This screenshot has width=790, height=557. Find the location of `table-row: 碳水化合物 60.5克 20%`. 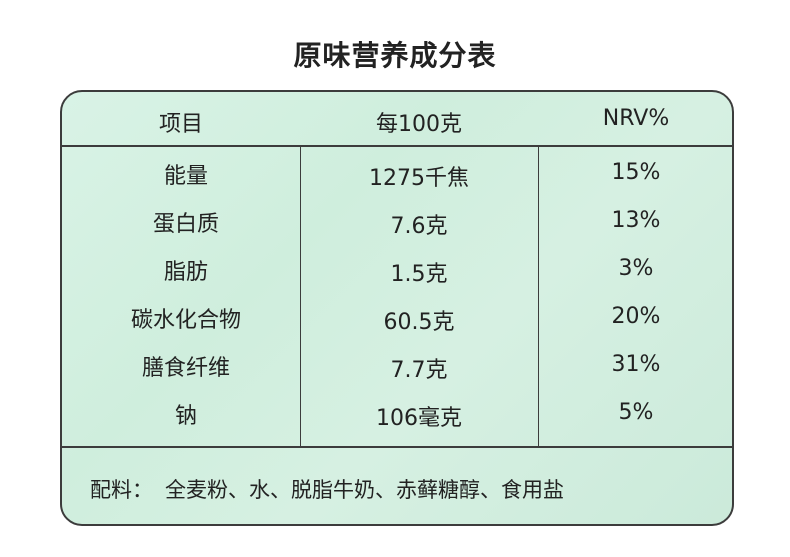

table-row: 碳水化合物 60.5克 20% is located at coordinates (397, 320).